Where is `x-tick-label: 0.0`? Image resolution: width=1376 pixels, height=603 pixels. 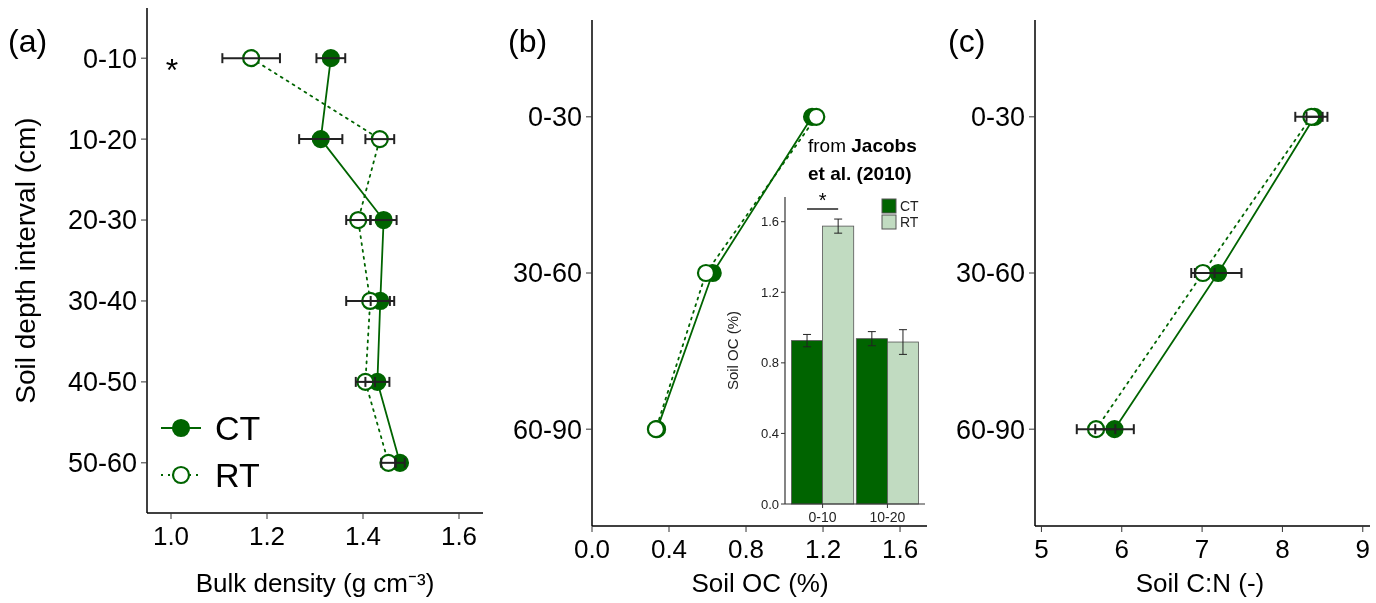 x-tick-label: 0.0 is located at coordinates (592, 549).